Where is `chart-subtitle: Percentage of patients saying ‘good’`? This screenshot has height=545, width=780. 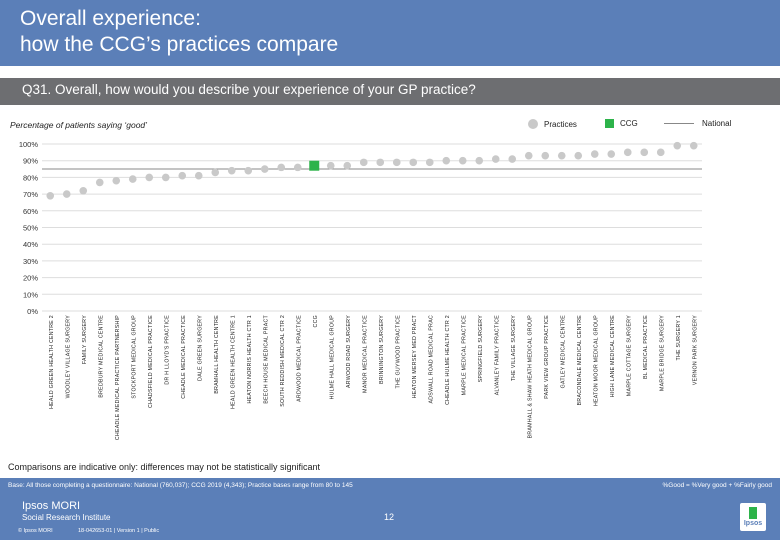 chart-subtitle: Percentage of patients saying ‘good’ is located at coordinates (79, 125).